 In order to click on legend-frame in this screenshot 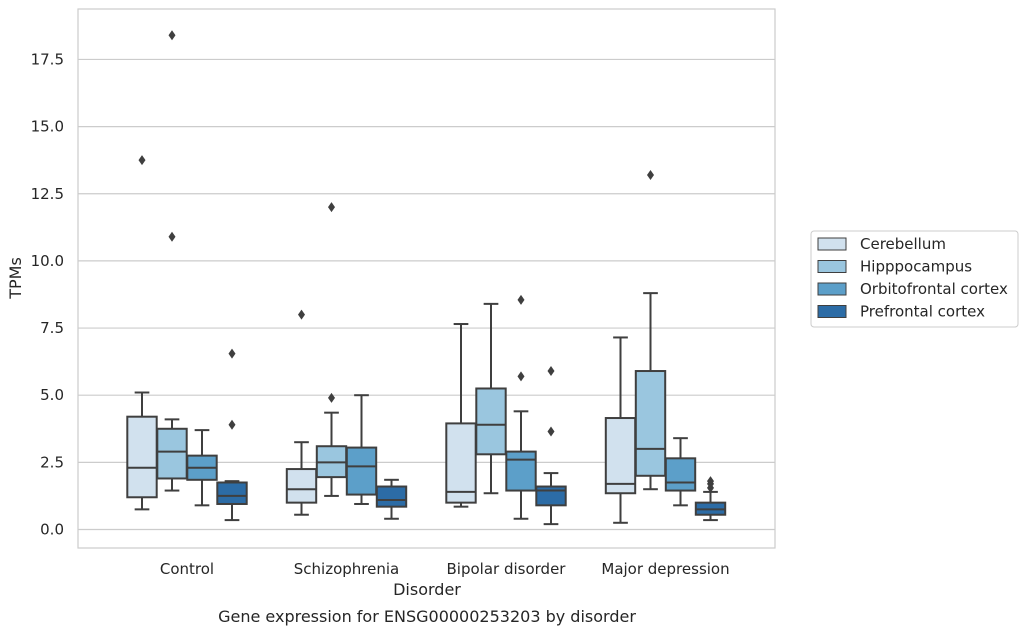, I will do `click(914, 279)`.